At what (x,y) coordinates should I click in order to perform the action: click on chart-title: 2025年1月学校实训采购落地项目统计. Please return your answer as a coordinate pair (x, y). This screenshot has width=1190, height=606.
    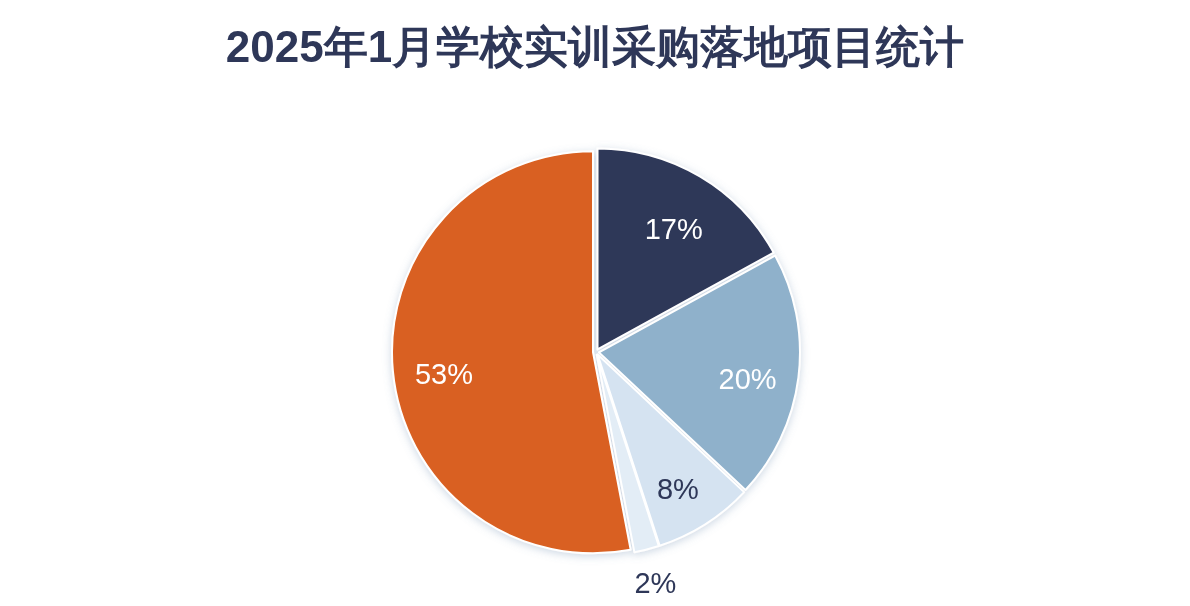
    Looking at the image, I should click on (595, 46).